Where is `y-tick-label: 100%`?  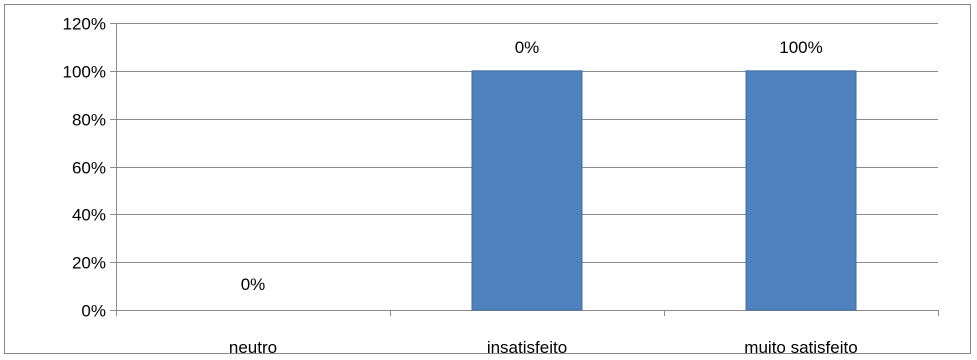
y-tick-label: 100% is located at coordinates (84, 72).